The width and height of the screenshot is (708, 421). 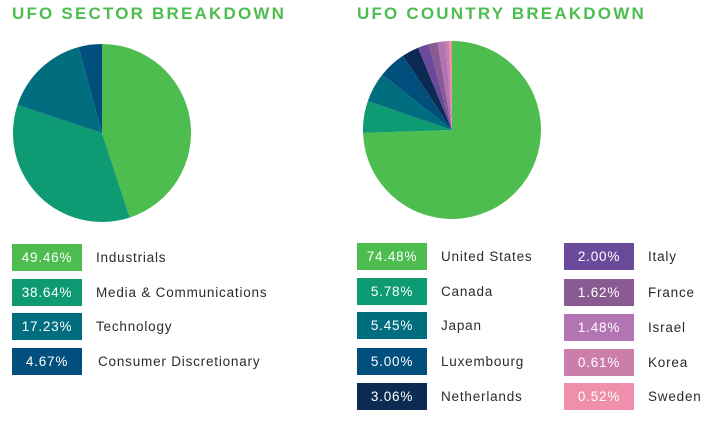 I want to click on country-slice-italy, so click(x=435, y=87).